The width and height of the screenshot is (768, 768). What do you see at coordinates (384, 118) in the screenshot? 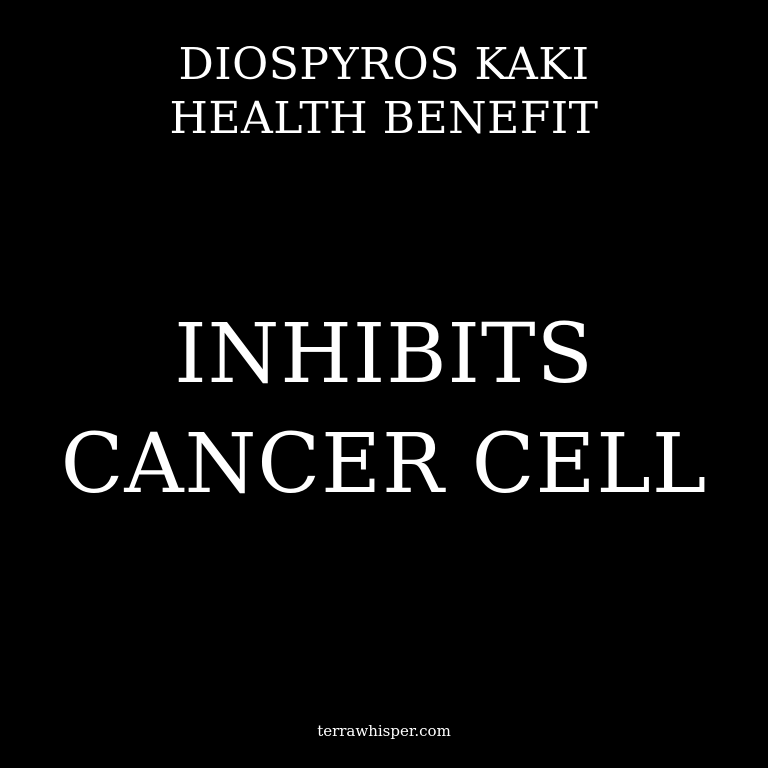
I see `title-line-subject: HEALTH BENEFIT` at bounding box center [384, 118].